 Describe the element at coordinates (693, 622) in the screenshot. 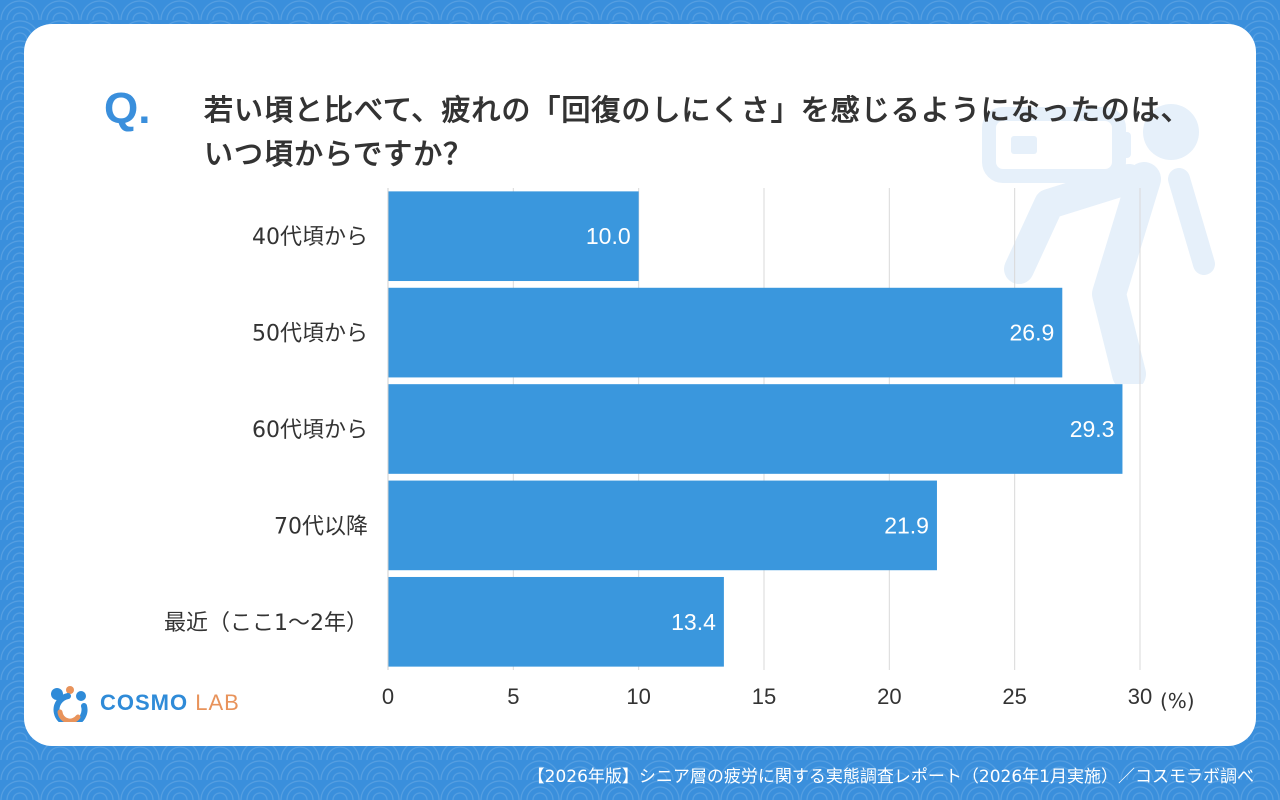

I see `value-label-4: 13.4` at that location.